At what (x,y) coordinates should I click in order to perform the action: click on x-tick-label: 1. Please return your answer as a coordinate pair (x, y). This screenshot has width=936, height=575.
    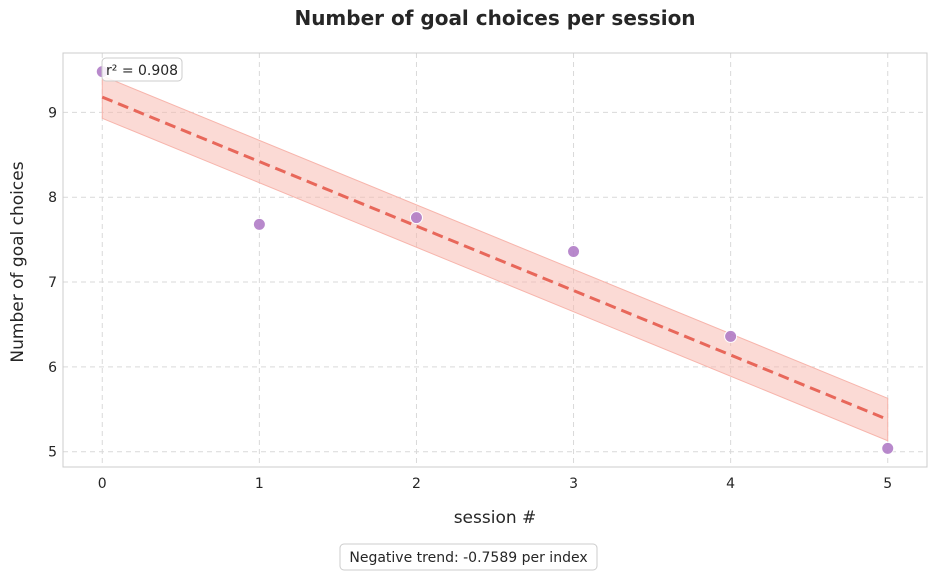
    Looking at the image, I should click on (259, 484).